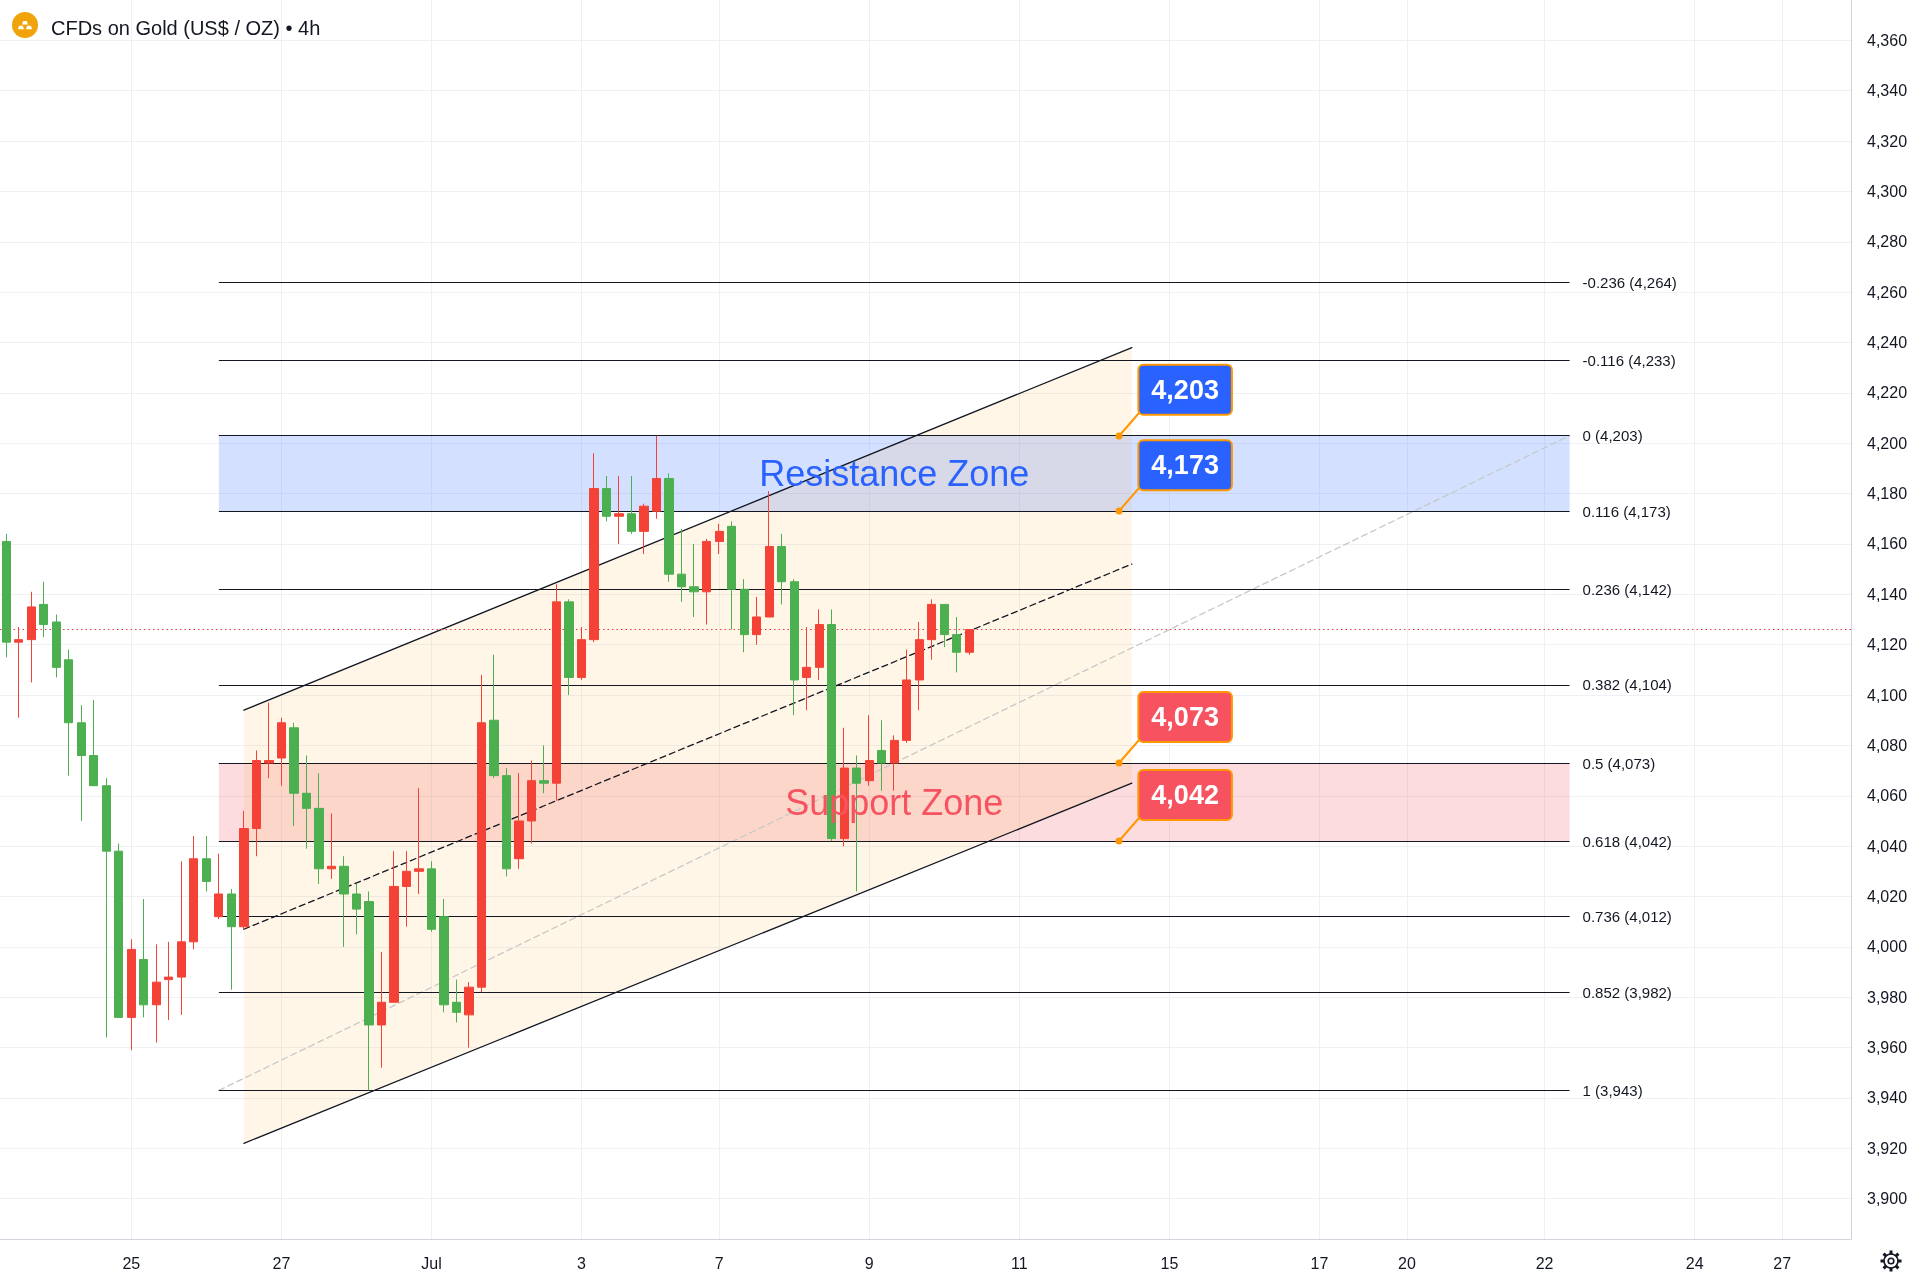  Describe the element at coordinates (1887, 544) in the screenshot. I see `y-tick-label: 4,160` at that location.